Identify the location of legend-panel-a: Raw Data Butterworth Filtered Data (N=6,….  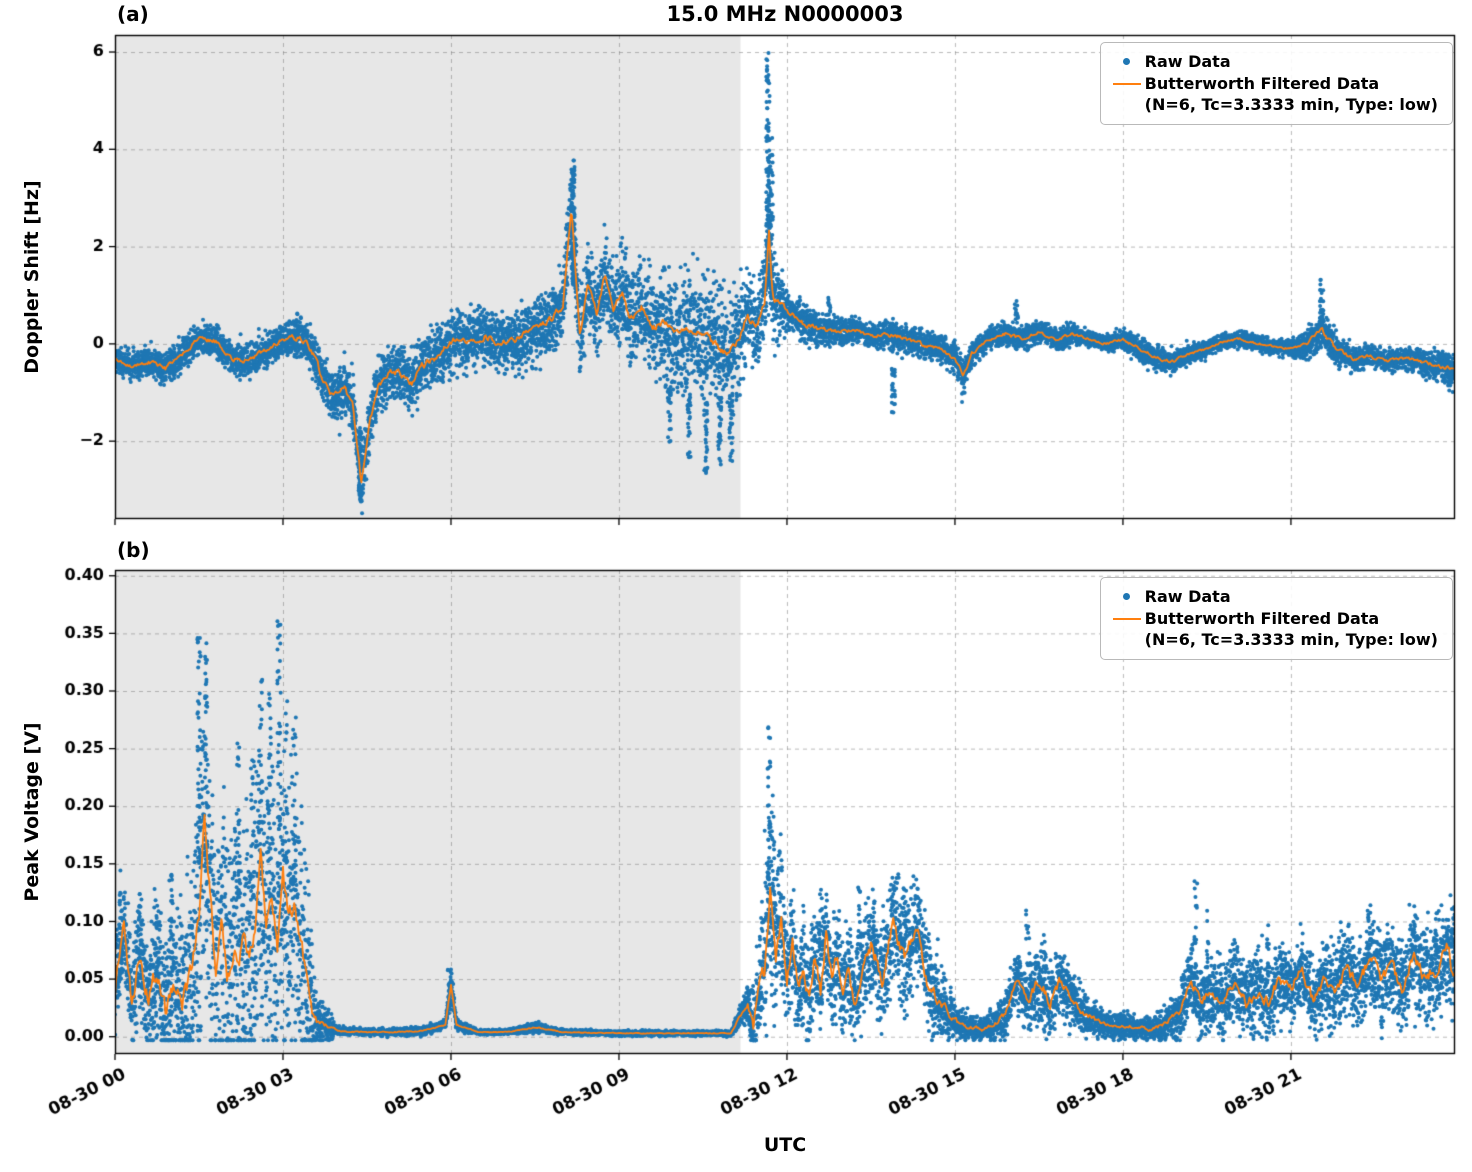
(1276, 83).